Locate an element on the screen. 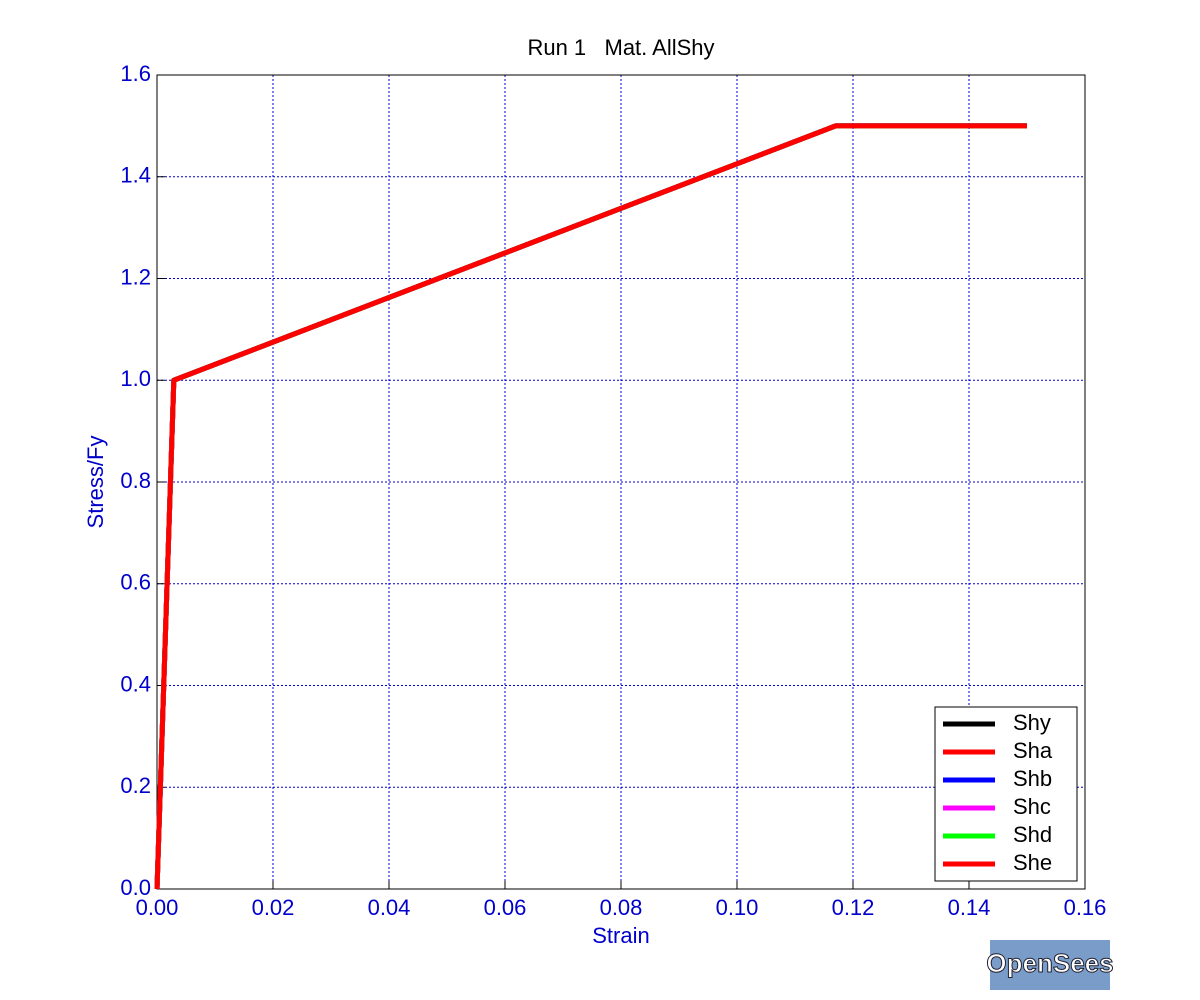 The height and width of the screenshot is (1000, 1200). y-axis-label: Stress/Fy is located at coordinates (95, 482).